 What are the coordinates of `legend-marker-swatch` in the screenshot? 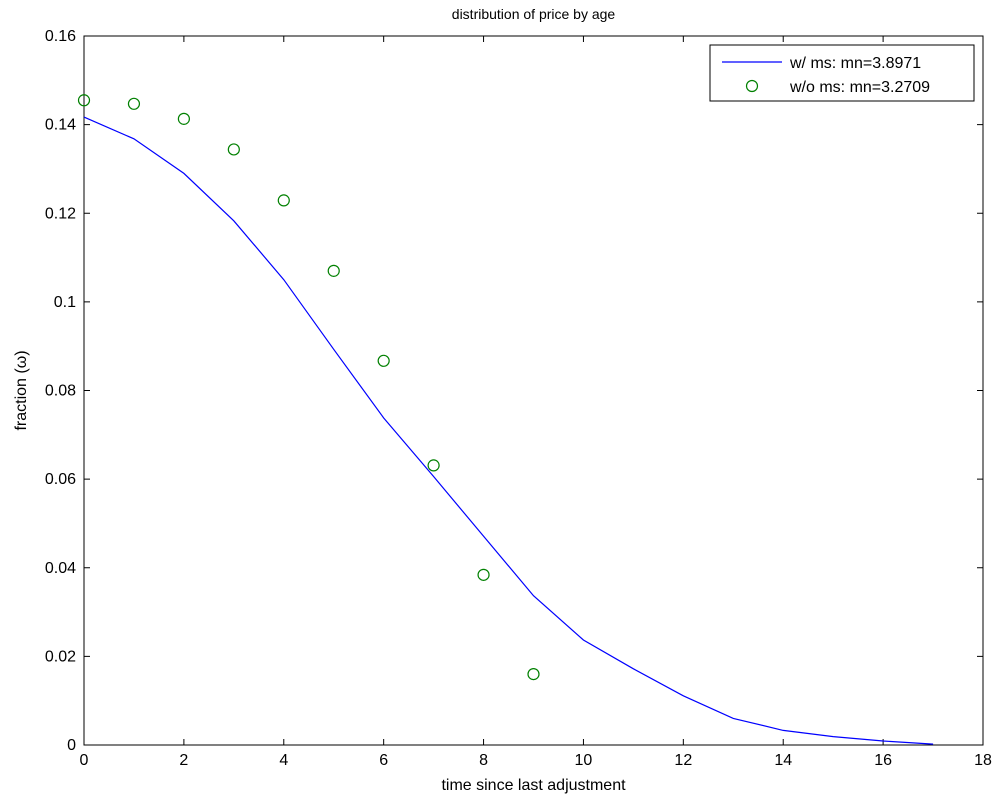 It's located at (752, 86).